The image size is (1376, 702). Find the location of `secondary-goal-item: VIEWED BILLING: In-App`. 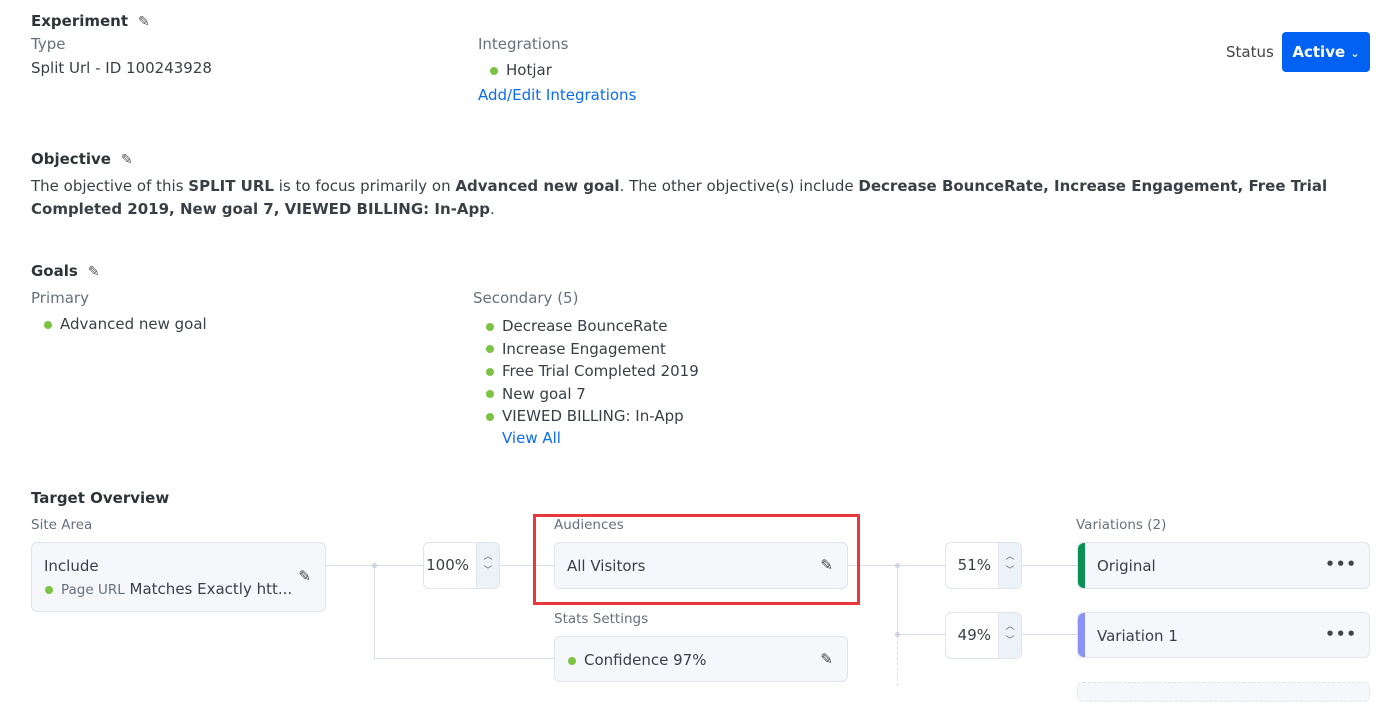

secondary-goal-item: VIEWED BILLING: In-App is located at coordinates (592, 416).